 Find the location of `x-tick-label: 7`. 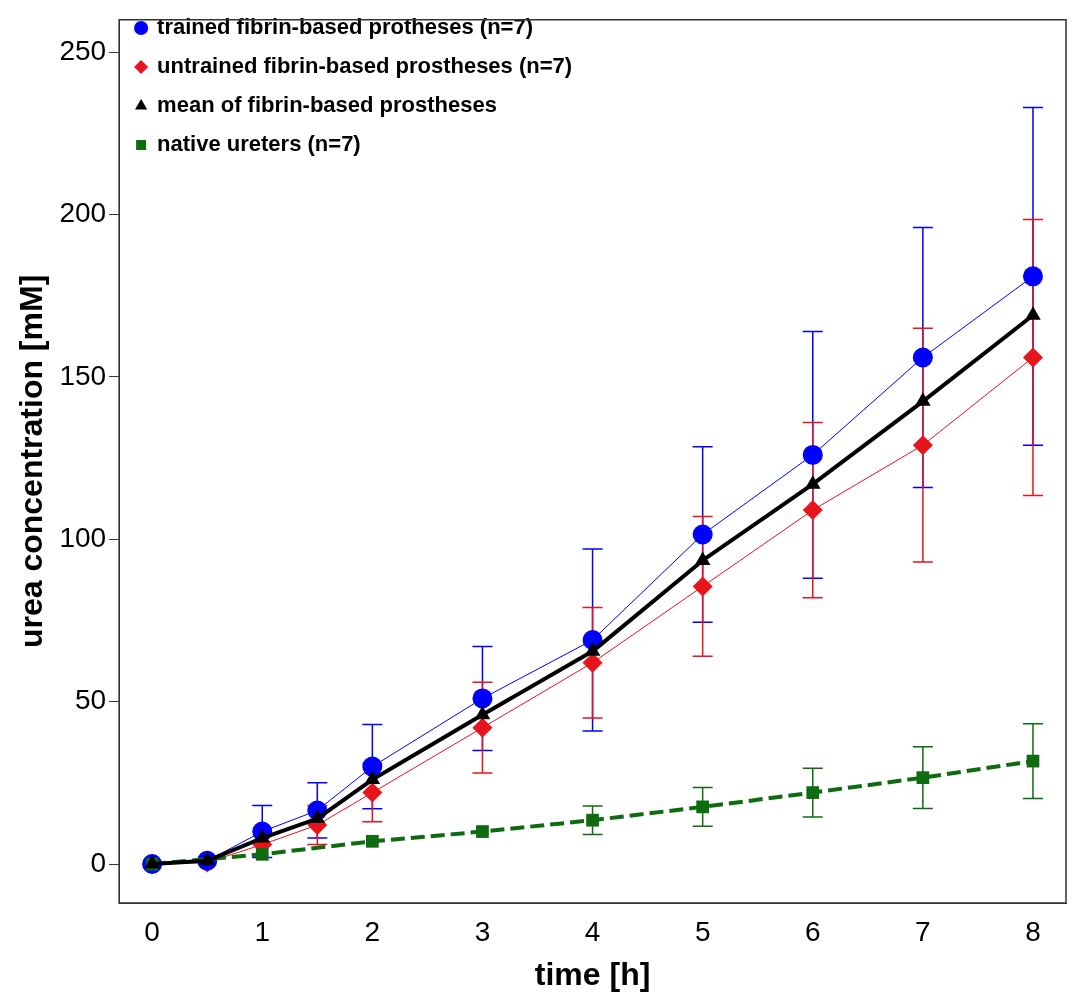

x-tick-label: 7 is located at coordinates (923, 931).